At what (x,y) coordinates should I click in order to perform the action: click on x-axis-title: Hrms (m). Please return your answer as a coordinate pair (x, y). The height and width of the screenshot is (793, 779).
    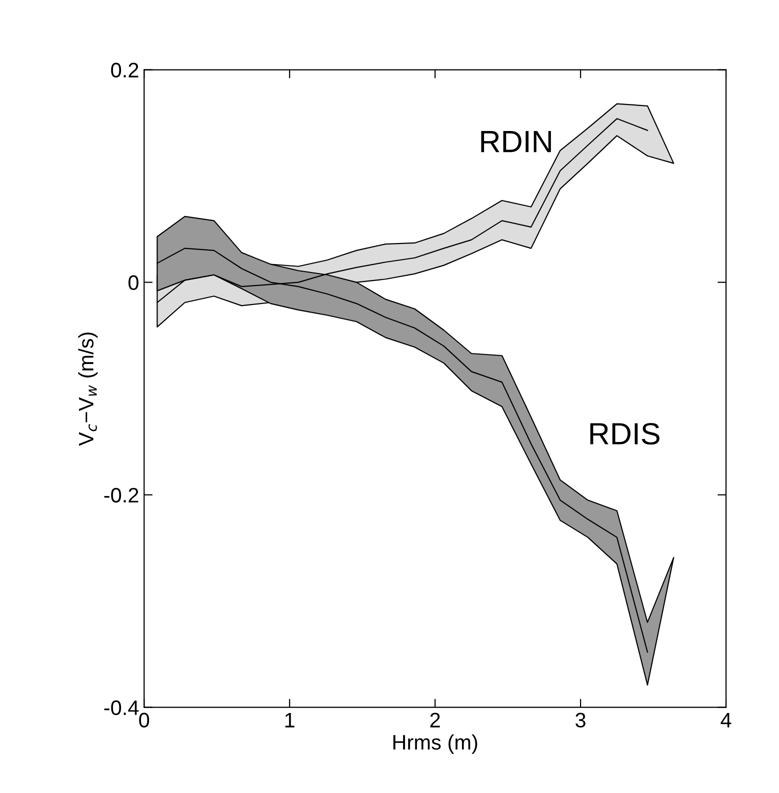
    Looking at the image, I should click on (435, 744).